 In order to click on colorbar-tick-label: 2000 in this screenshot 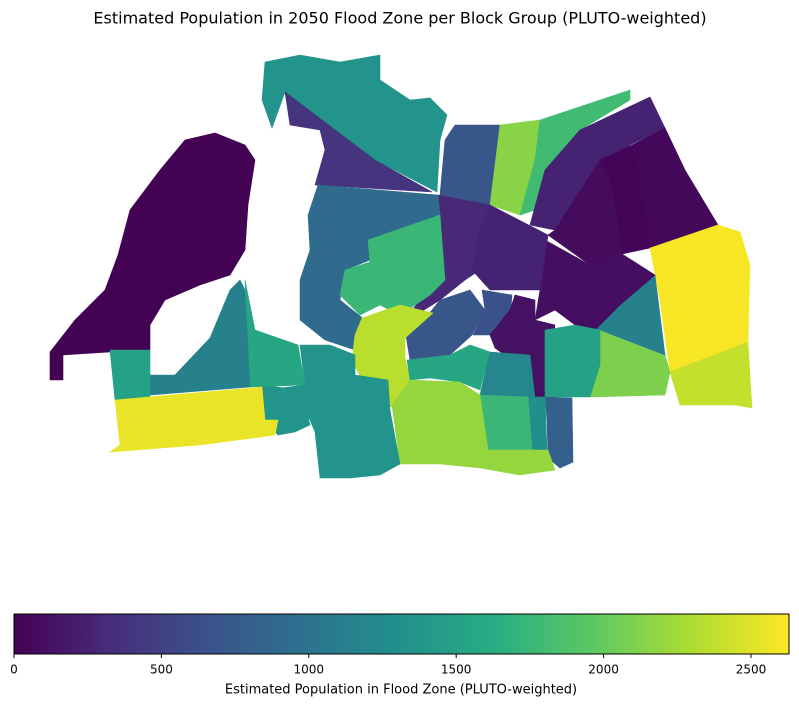, I will do `click(603, 670)`.